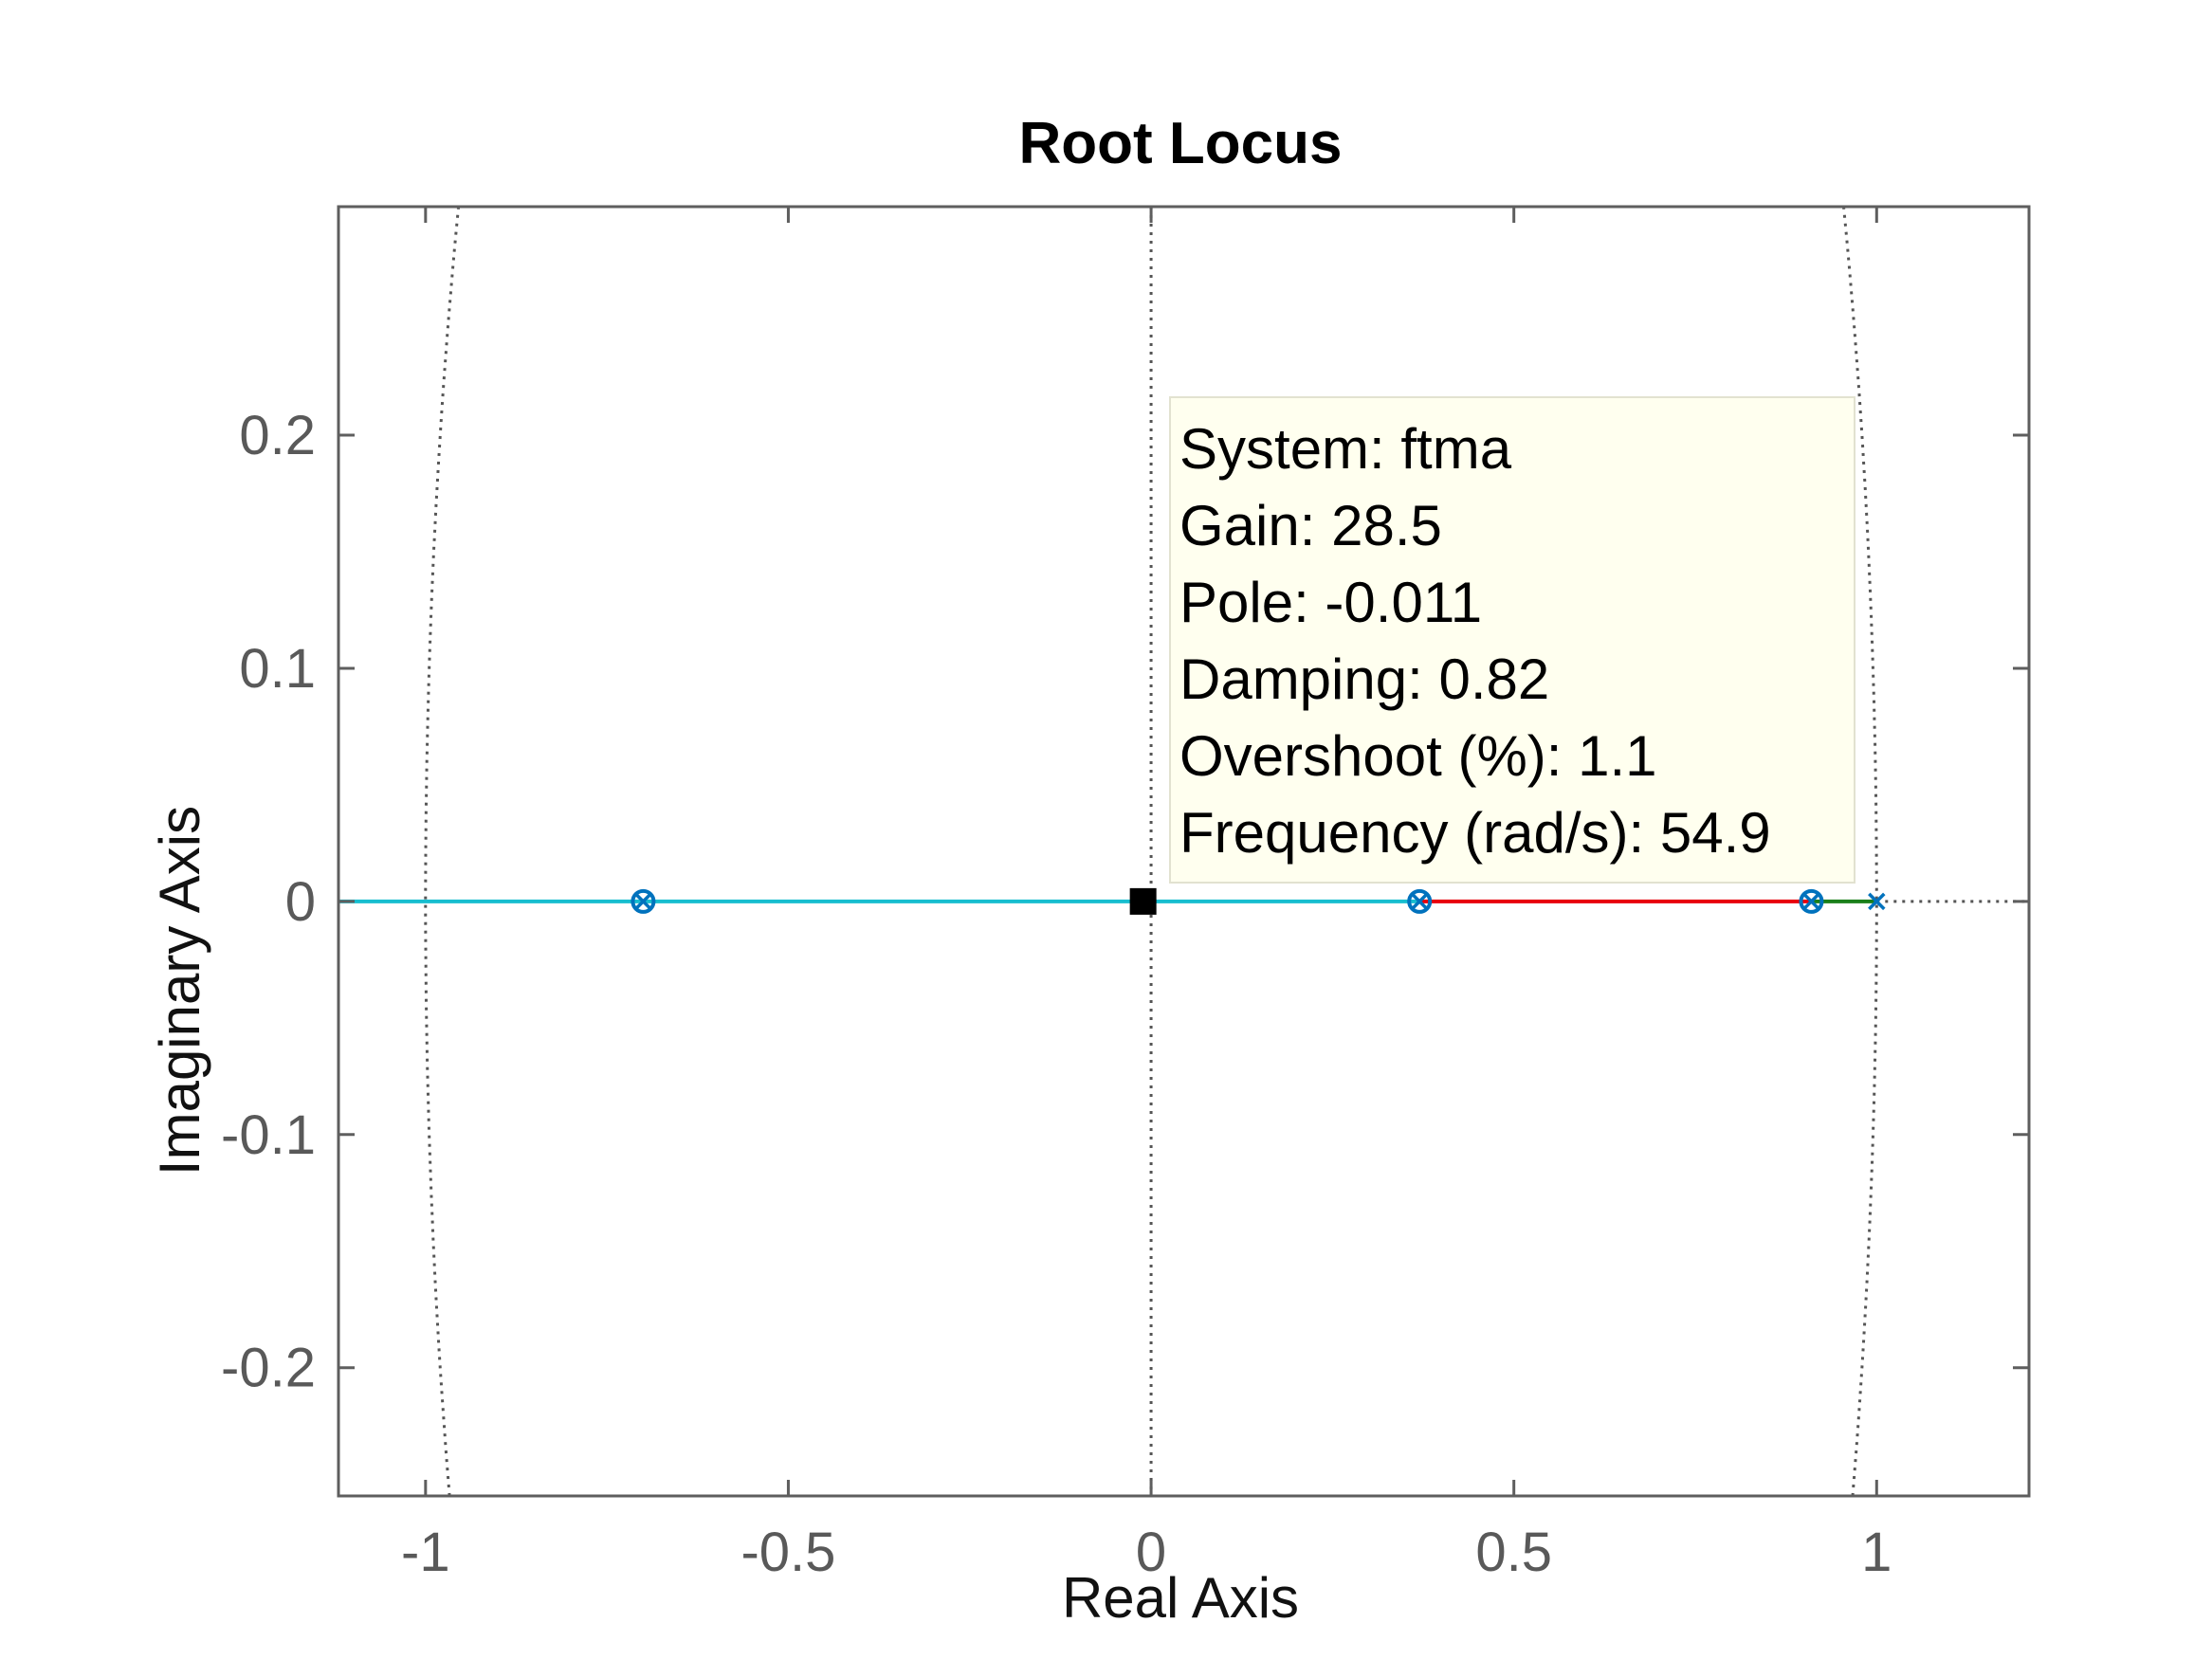  What do you see at coordinates (1876, 1552) in the screenshot?
I see `x-tick-label: 1` at bounding box center [1876, 1552].